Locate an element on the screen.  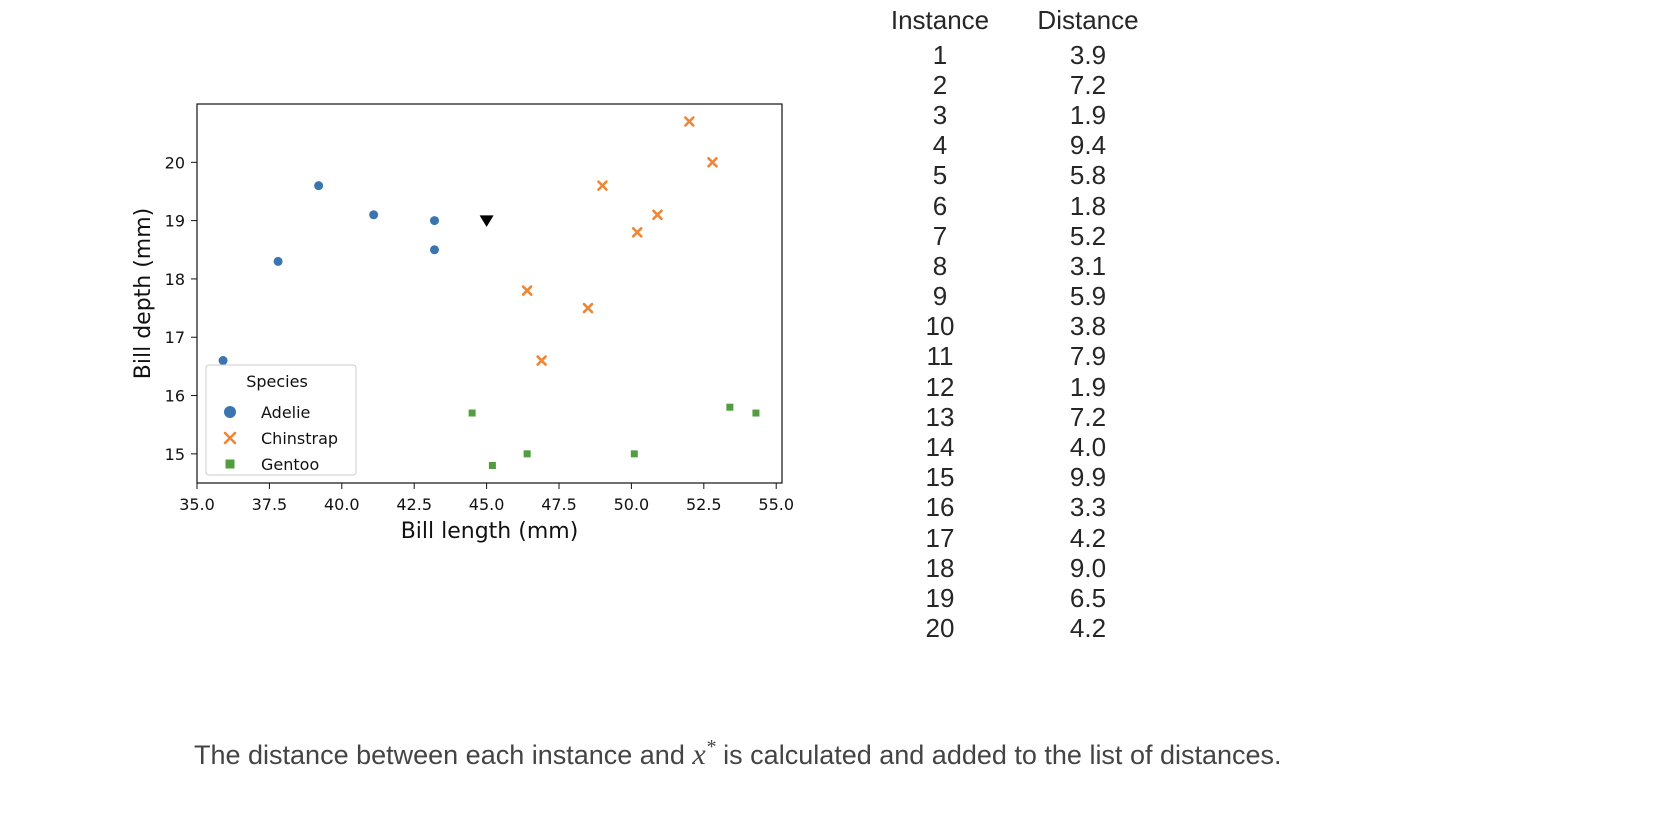
table-row: 8 3.1 is located at coordinates (1014, 266).